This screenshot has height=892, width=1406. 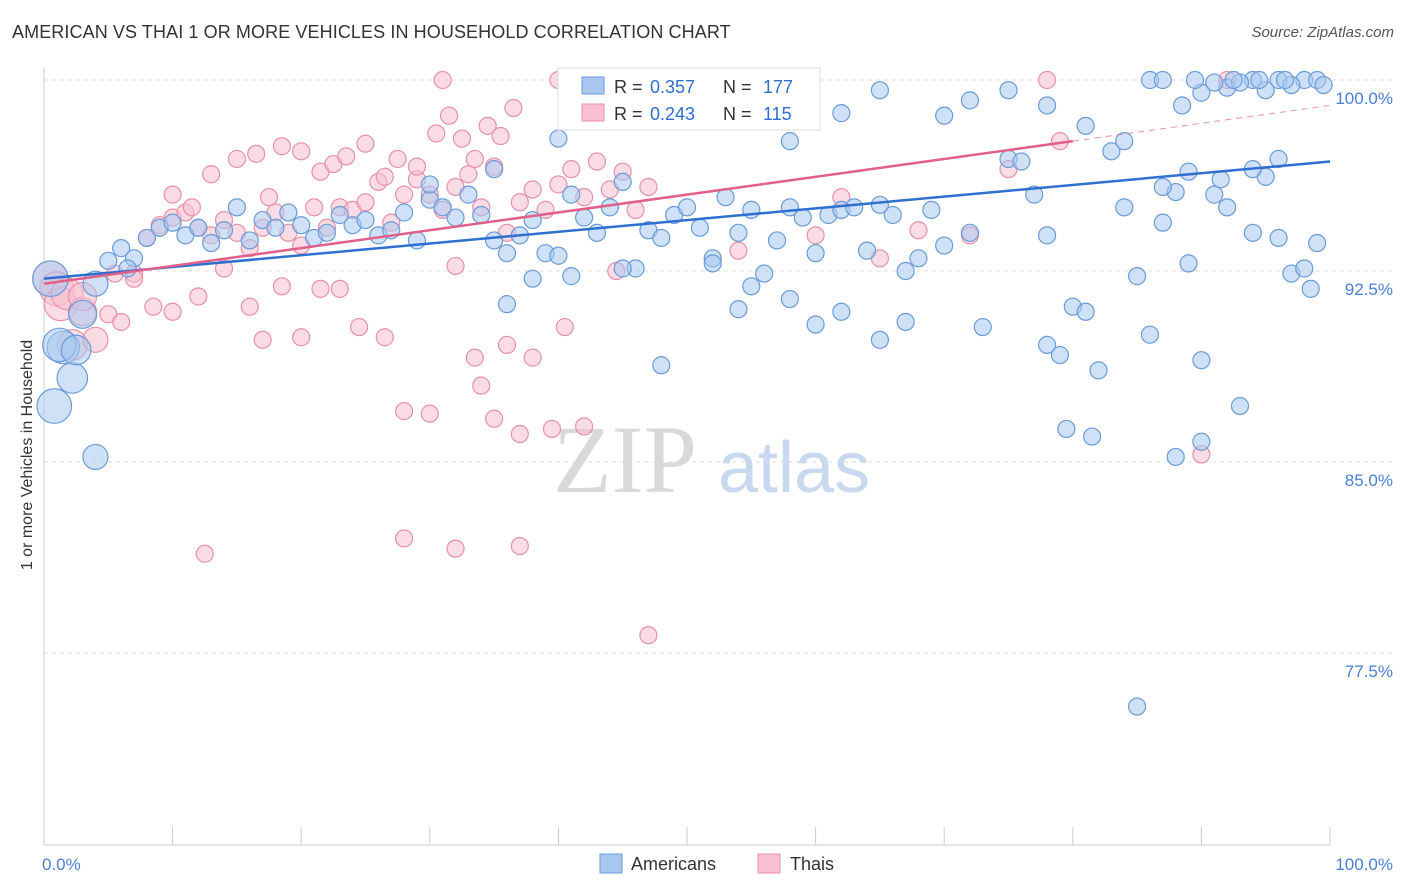 I want to click on bottom-legend-swatch-americans, so click(x=611, y=863).